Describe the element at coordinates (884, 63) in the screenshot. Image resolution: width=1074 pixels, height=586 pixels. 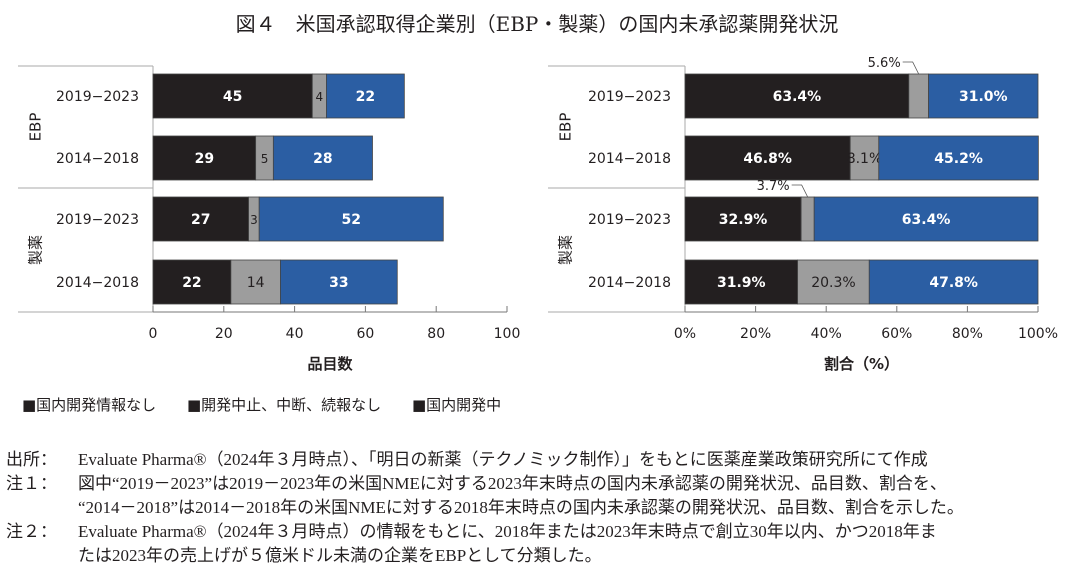
I see `data-label: 5.6%` at that location.